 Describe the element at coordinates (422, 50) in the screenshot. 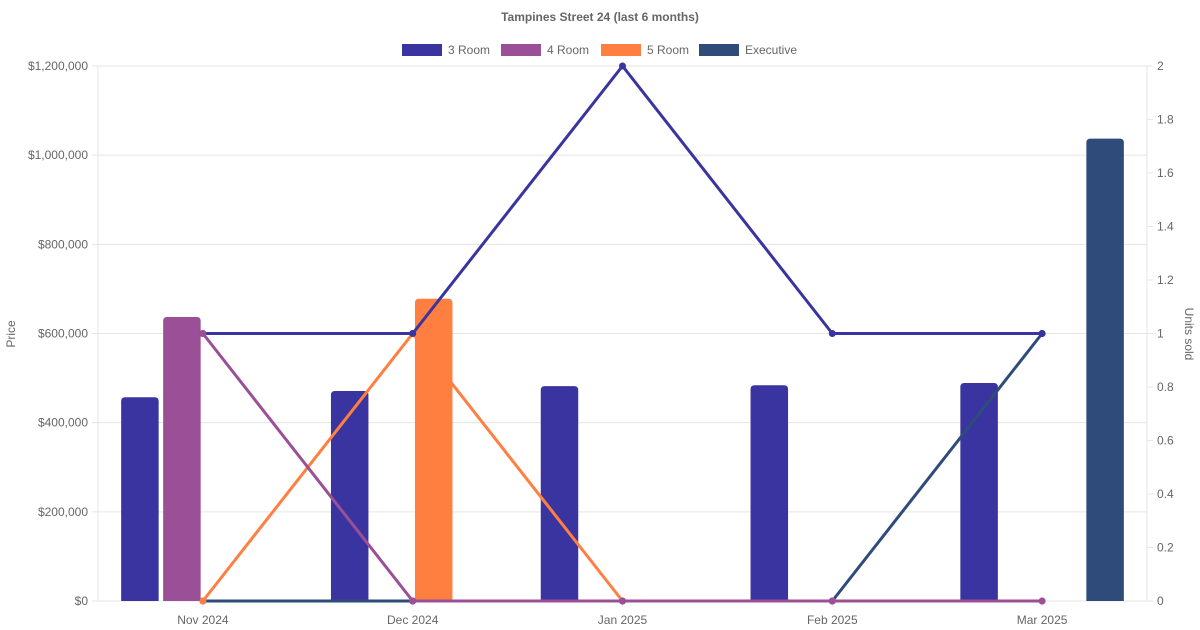

I see `legend-swatch-3-room` at that location.